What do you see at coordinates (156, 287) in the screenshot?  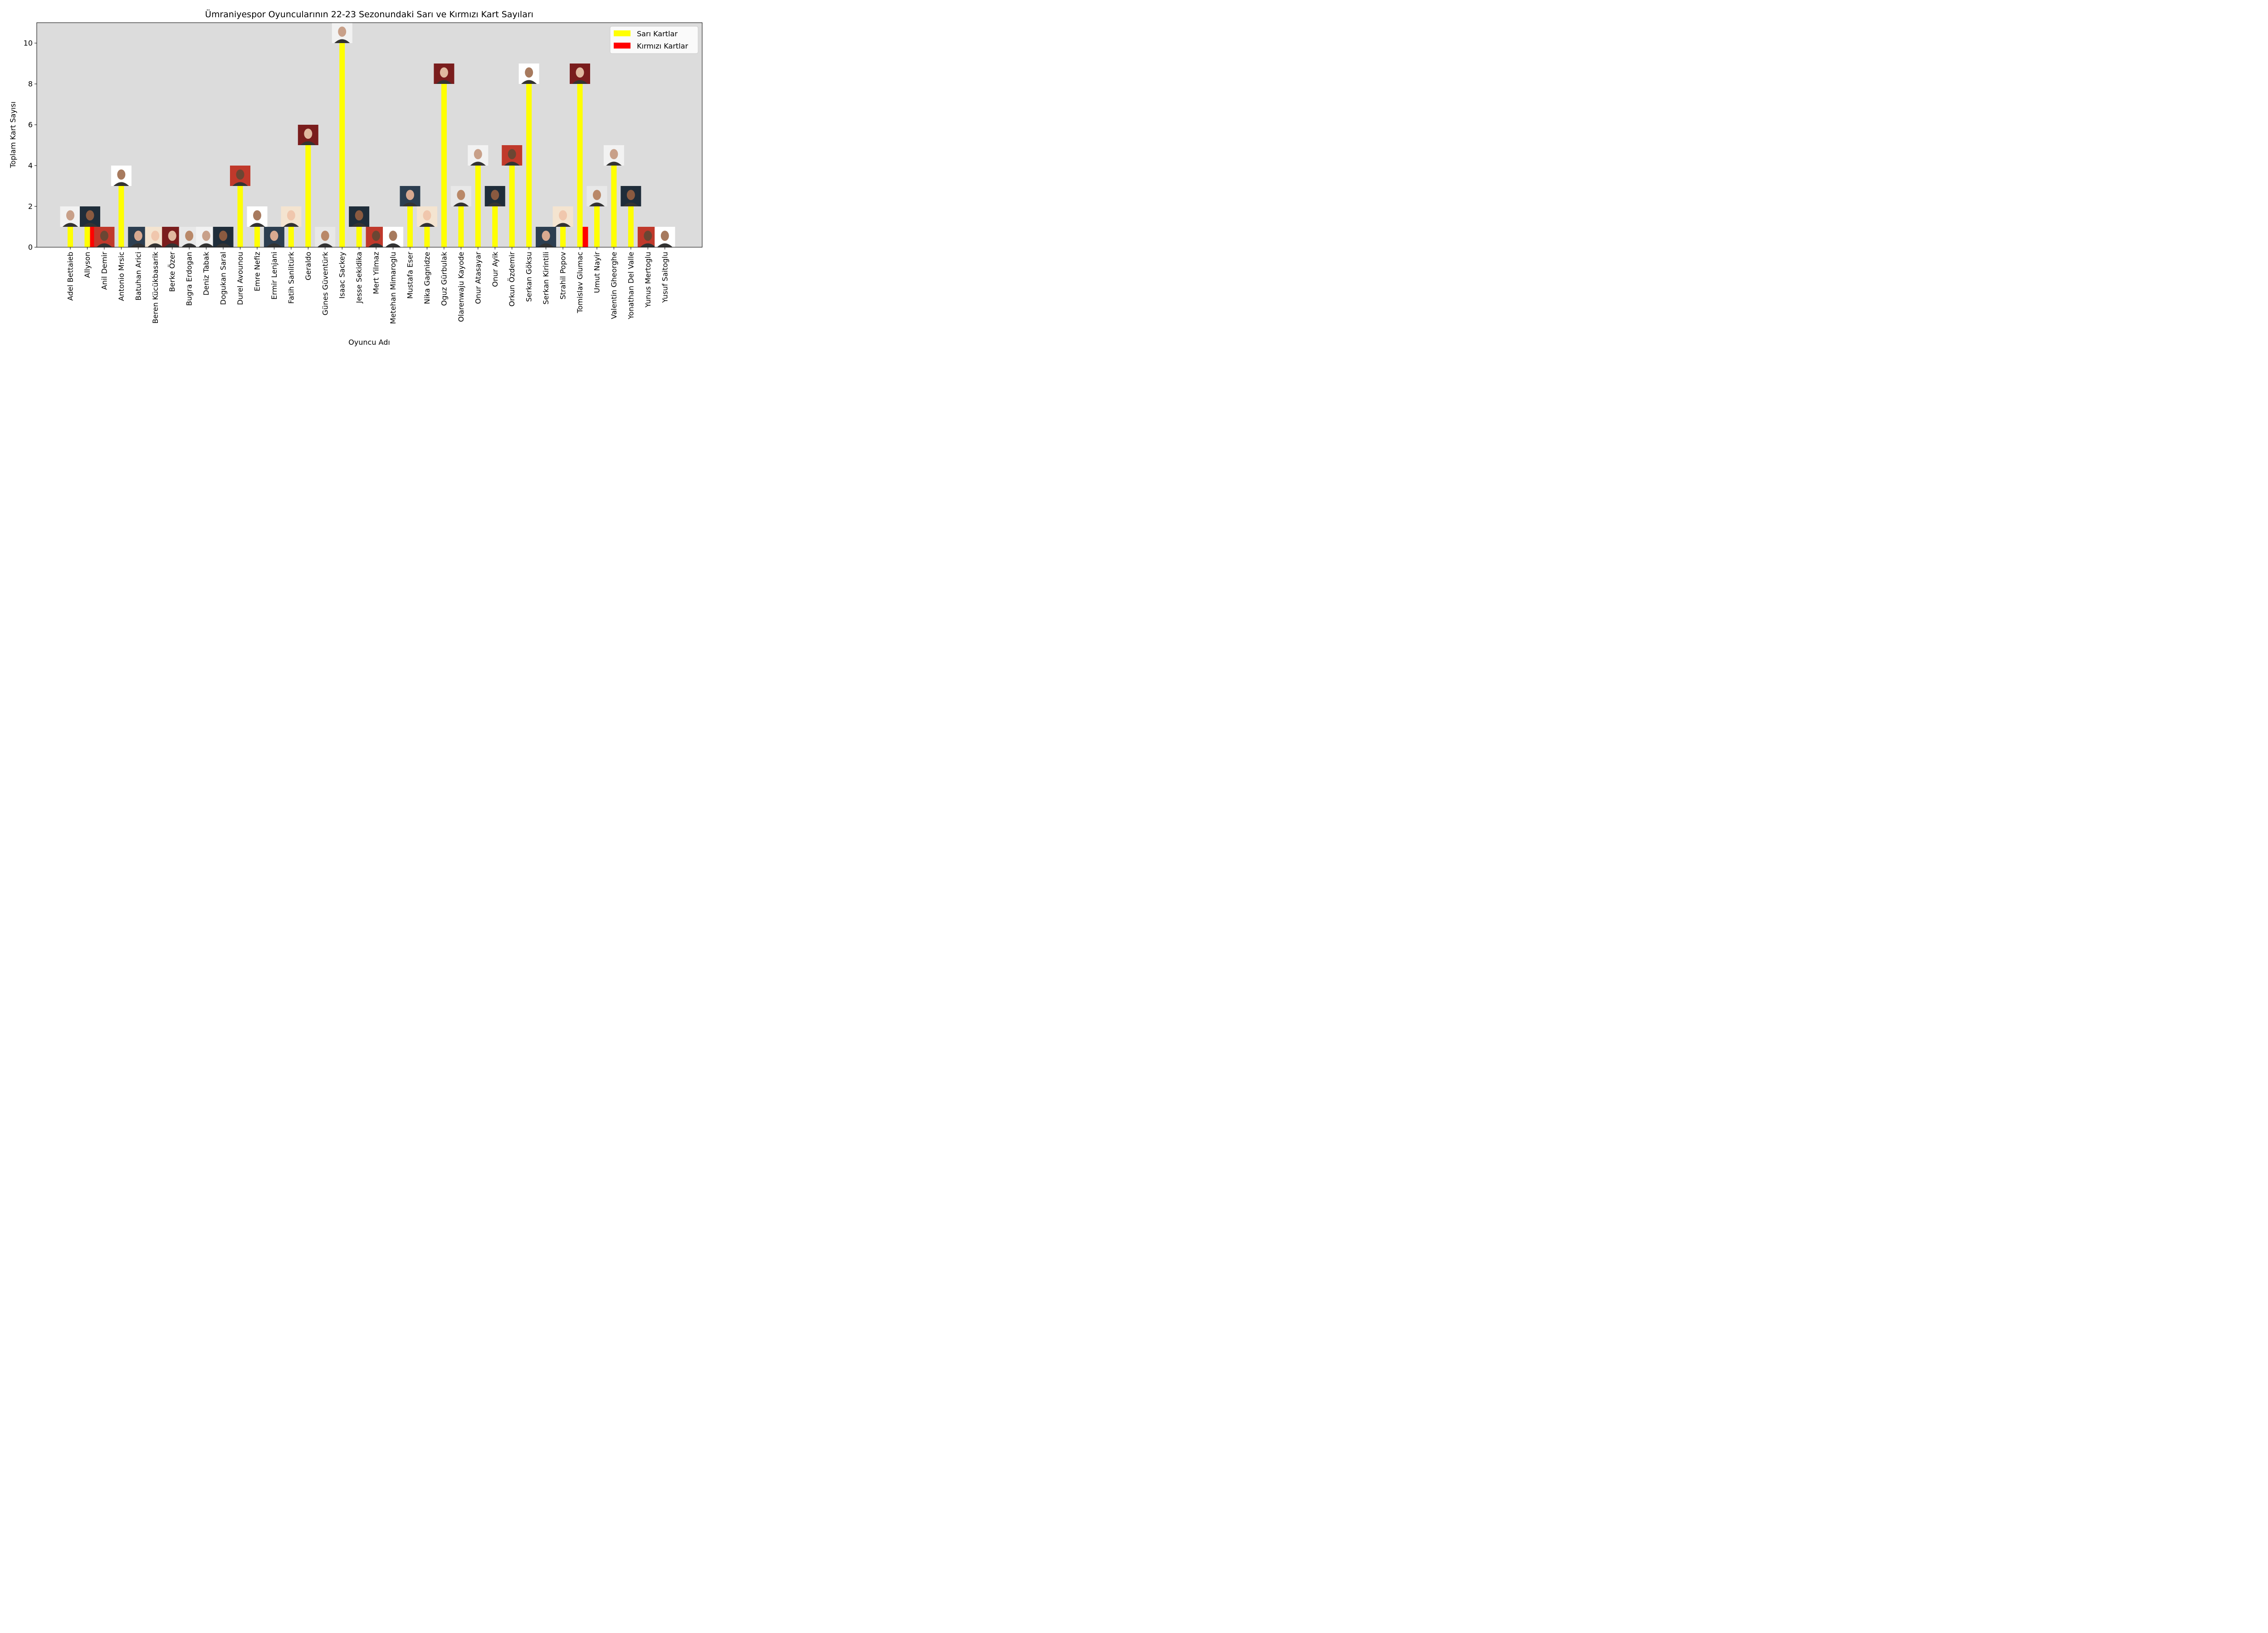 I see `x-tick-label: Beren Kücükbasarik` at bounding box center [156, 287].